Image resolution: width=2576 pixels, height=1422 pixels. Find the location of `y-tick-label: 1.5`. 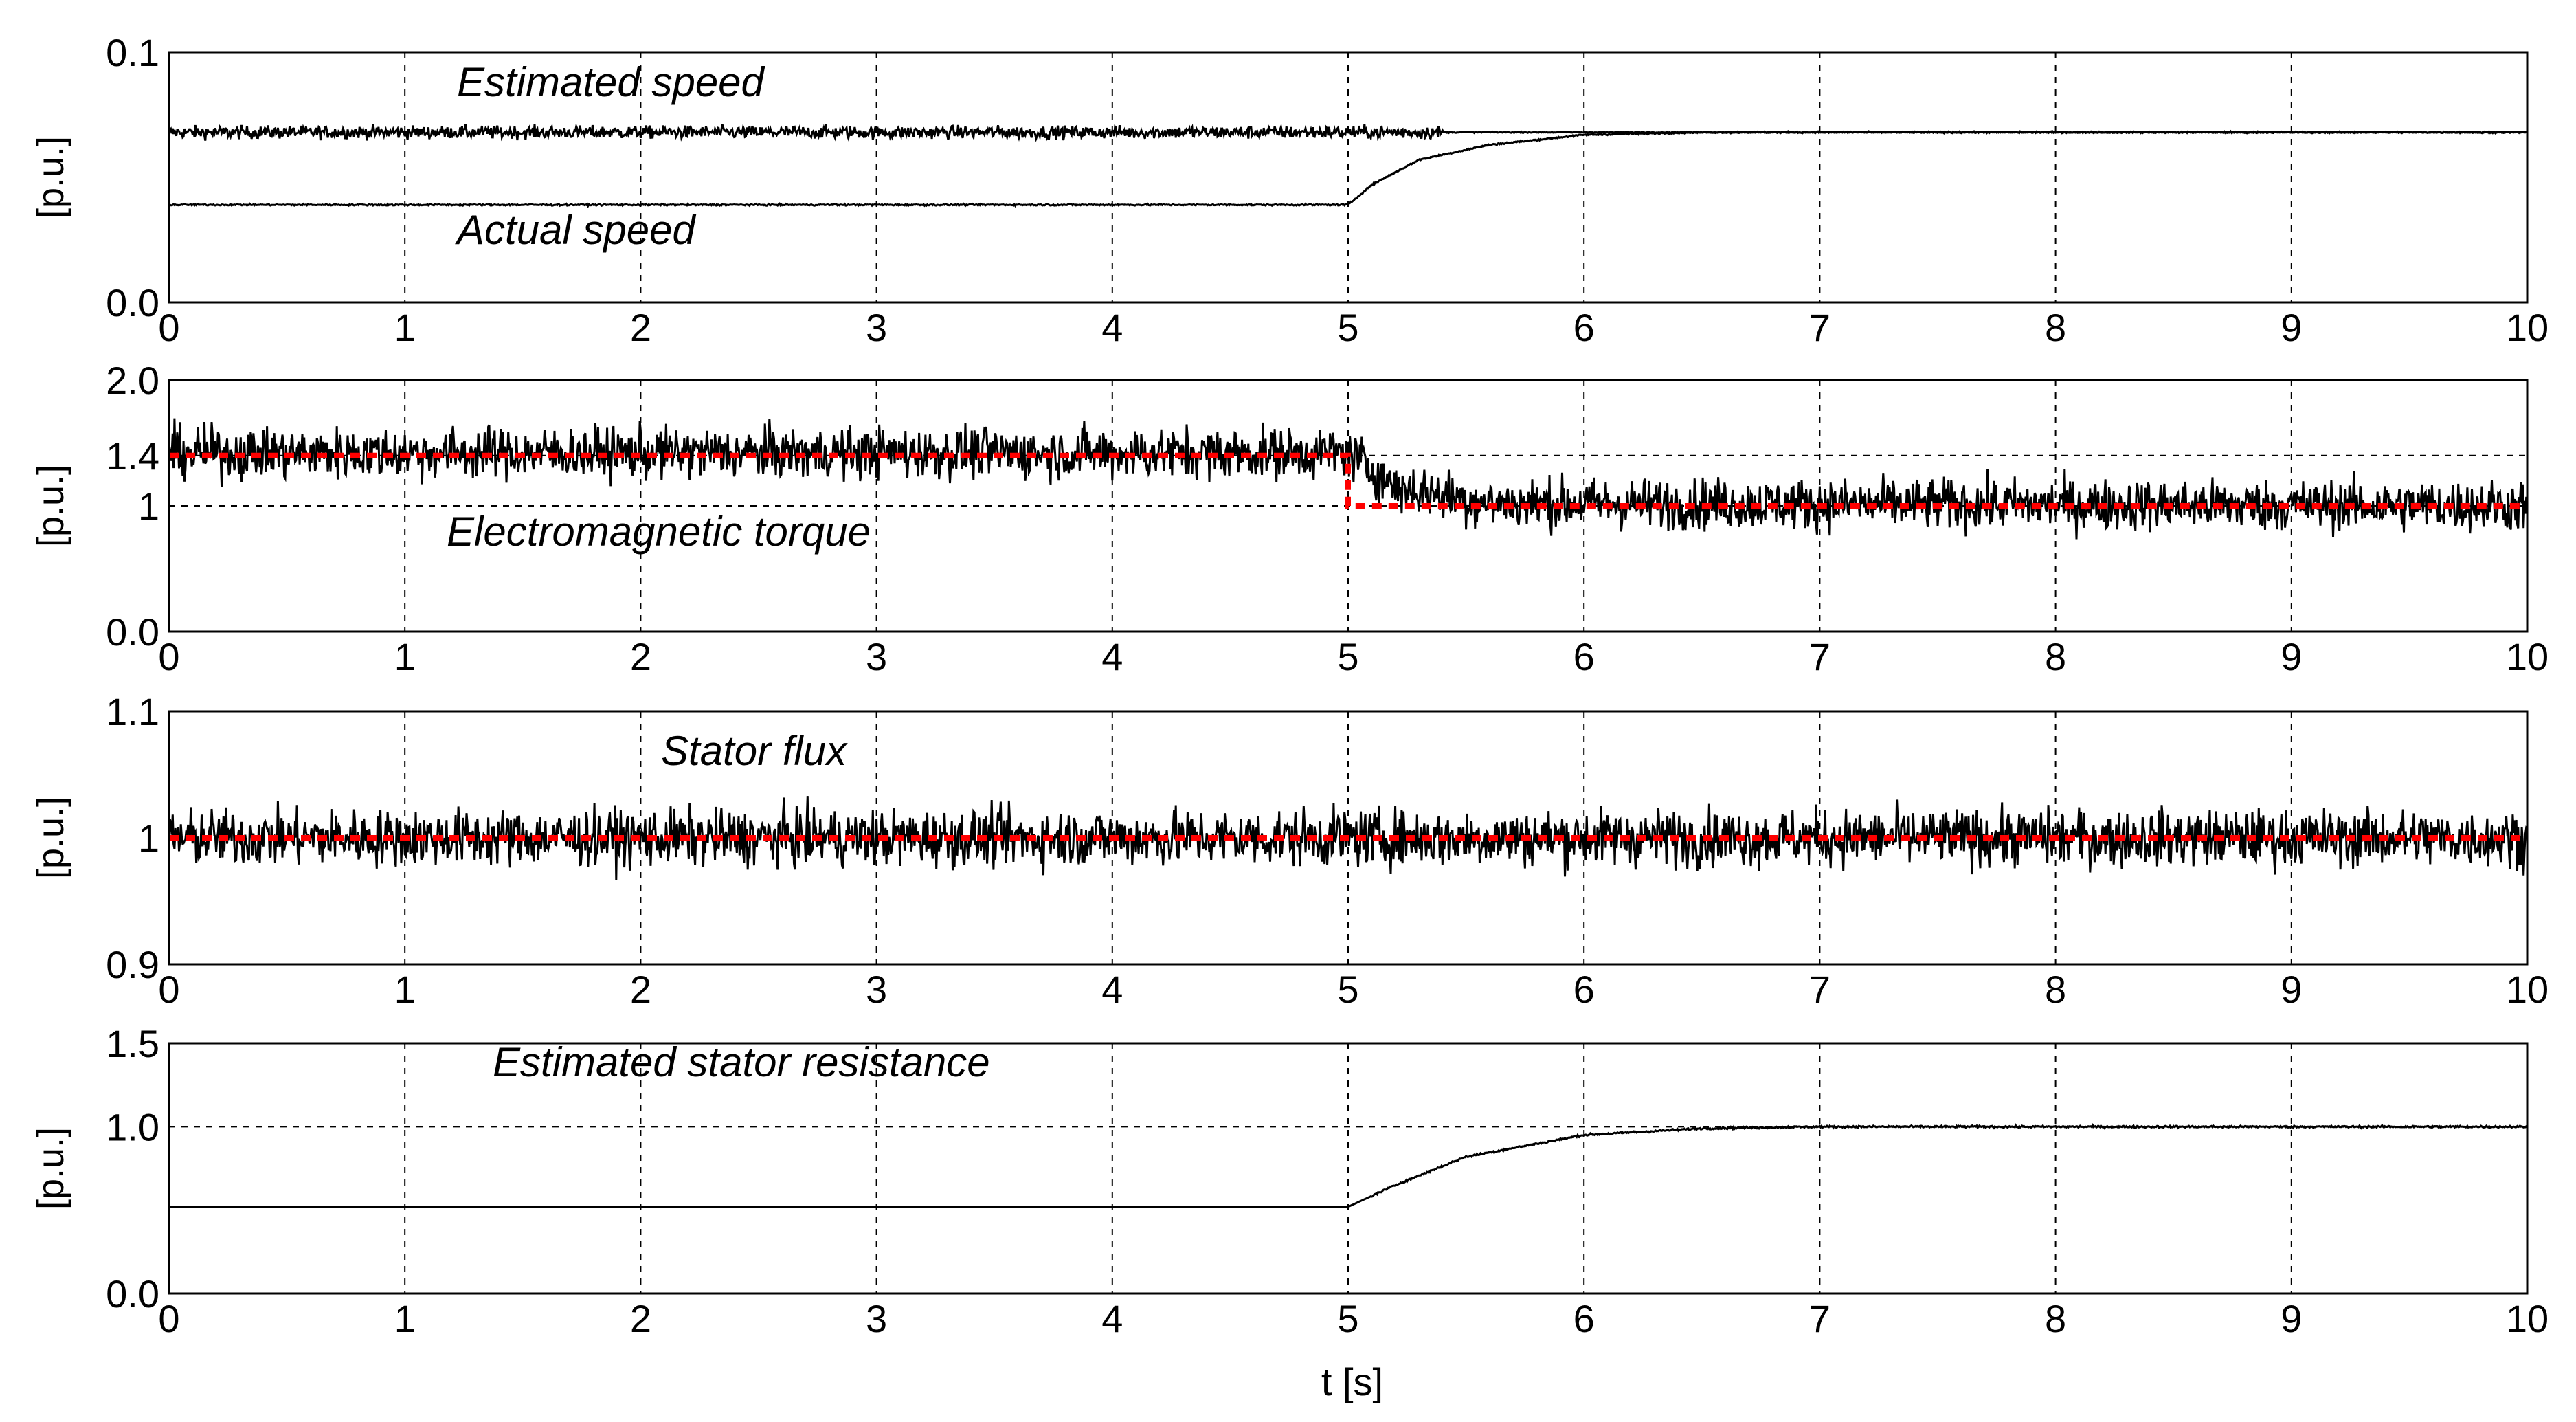

y-tick-label: 1.5 is located at coordinates (132, 1043).